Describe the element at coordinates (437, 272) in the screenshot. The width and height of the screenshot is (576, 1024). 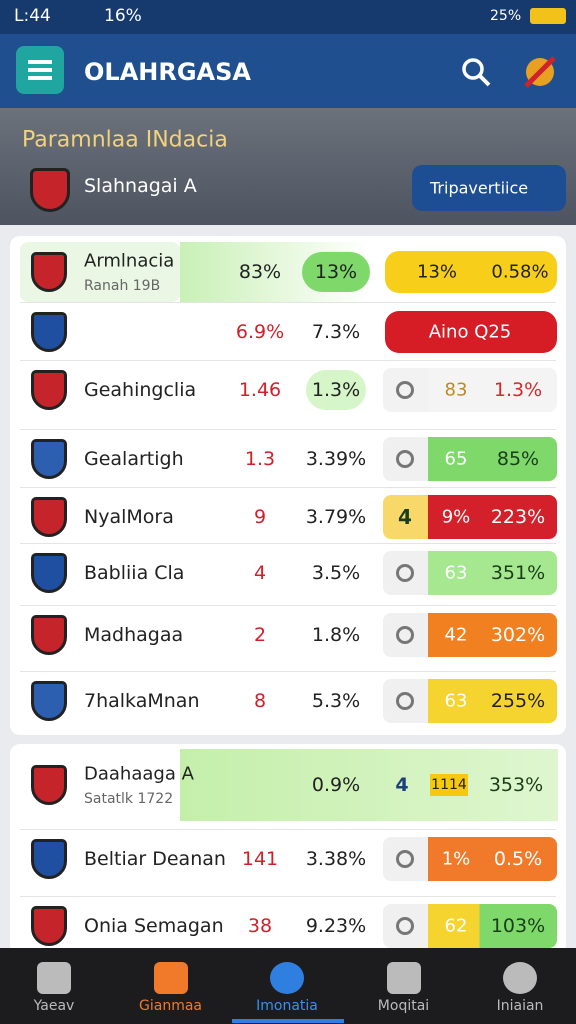
I see `stat-c: 13%` at that location.